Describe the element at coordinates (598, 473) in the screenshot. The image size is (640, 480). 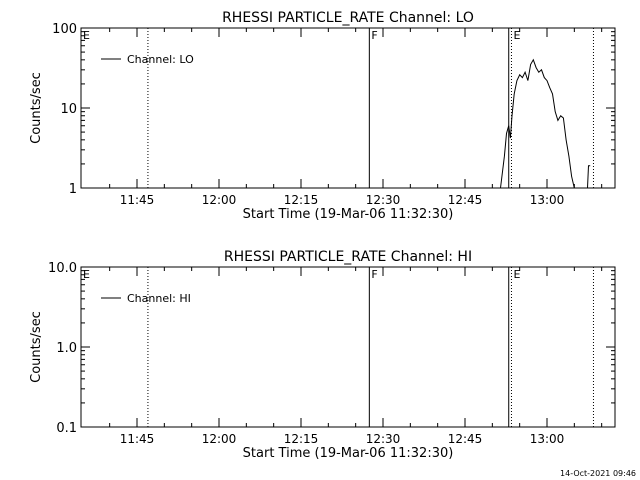
I see `footer-timestamp: 14-Oct-2021 09:46` at that location.